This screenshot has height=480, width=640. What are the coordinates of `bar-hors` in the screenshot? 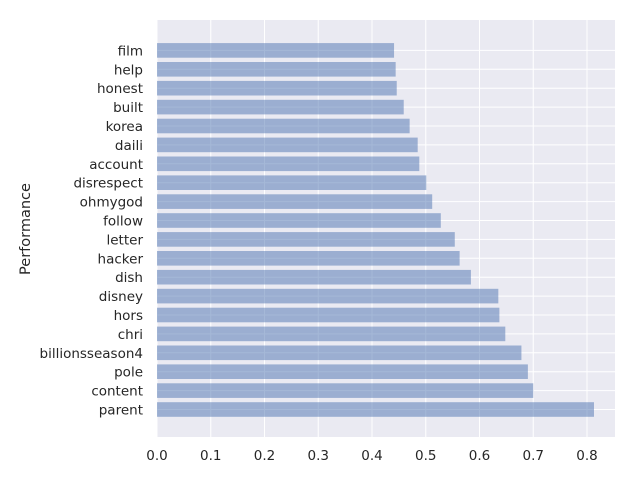 It's located at (328, 315).